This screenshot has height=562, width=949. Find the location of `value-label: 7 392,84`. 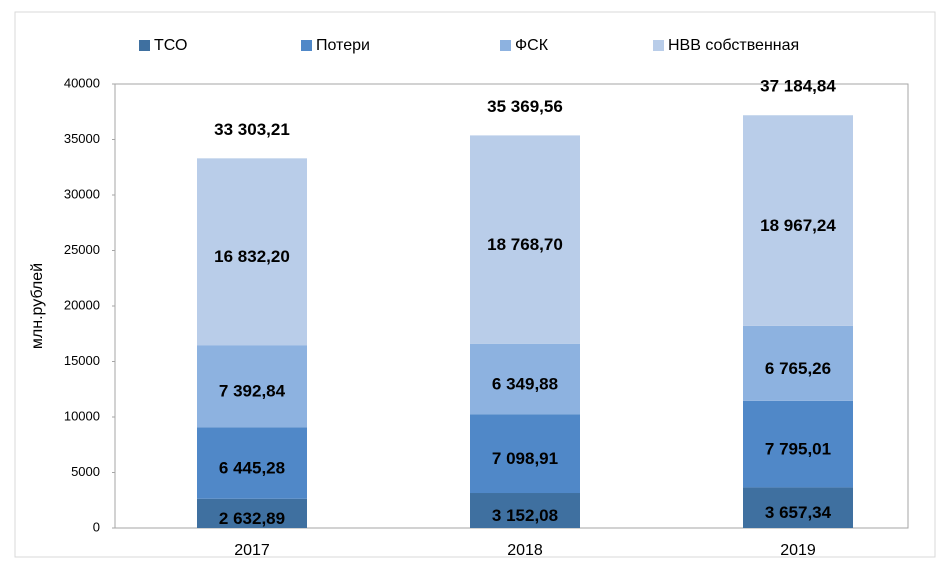

value-label: 7 392,84 is located at coordinates (252, 391).